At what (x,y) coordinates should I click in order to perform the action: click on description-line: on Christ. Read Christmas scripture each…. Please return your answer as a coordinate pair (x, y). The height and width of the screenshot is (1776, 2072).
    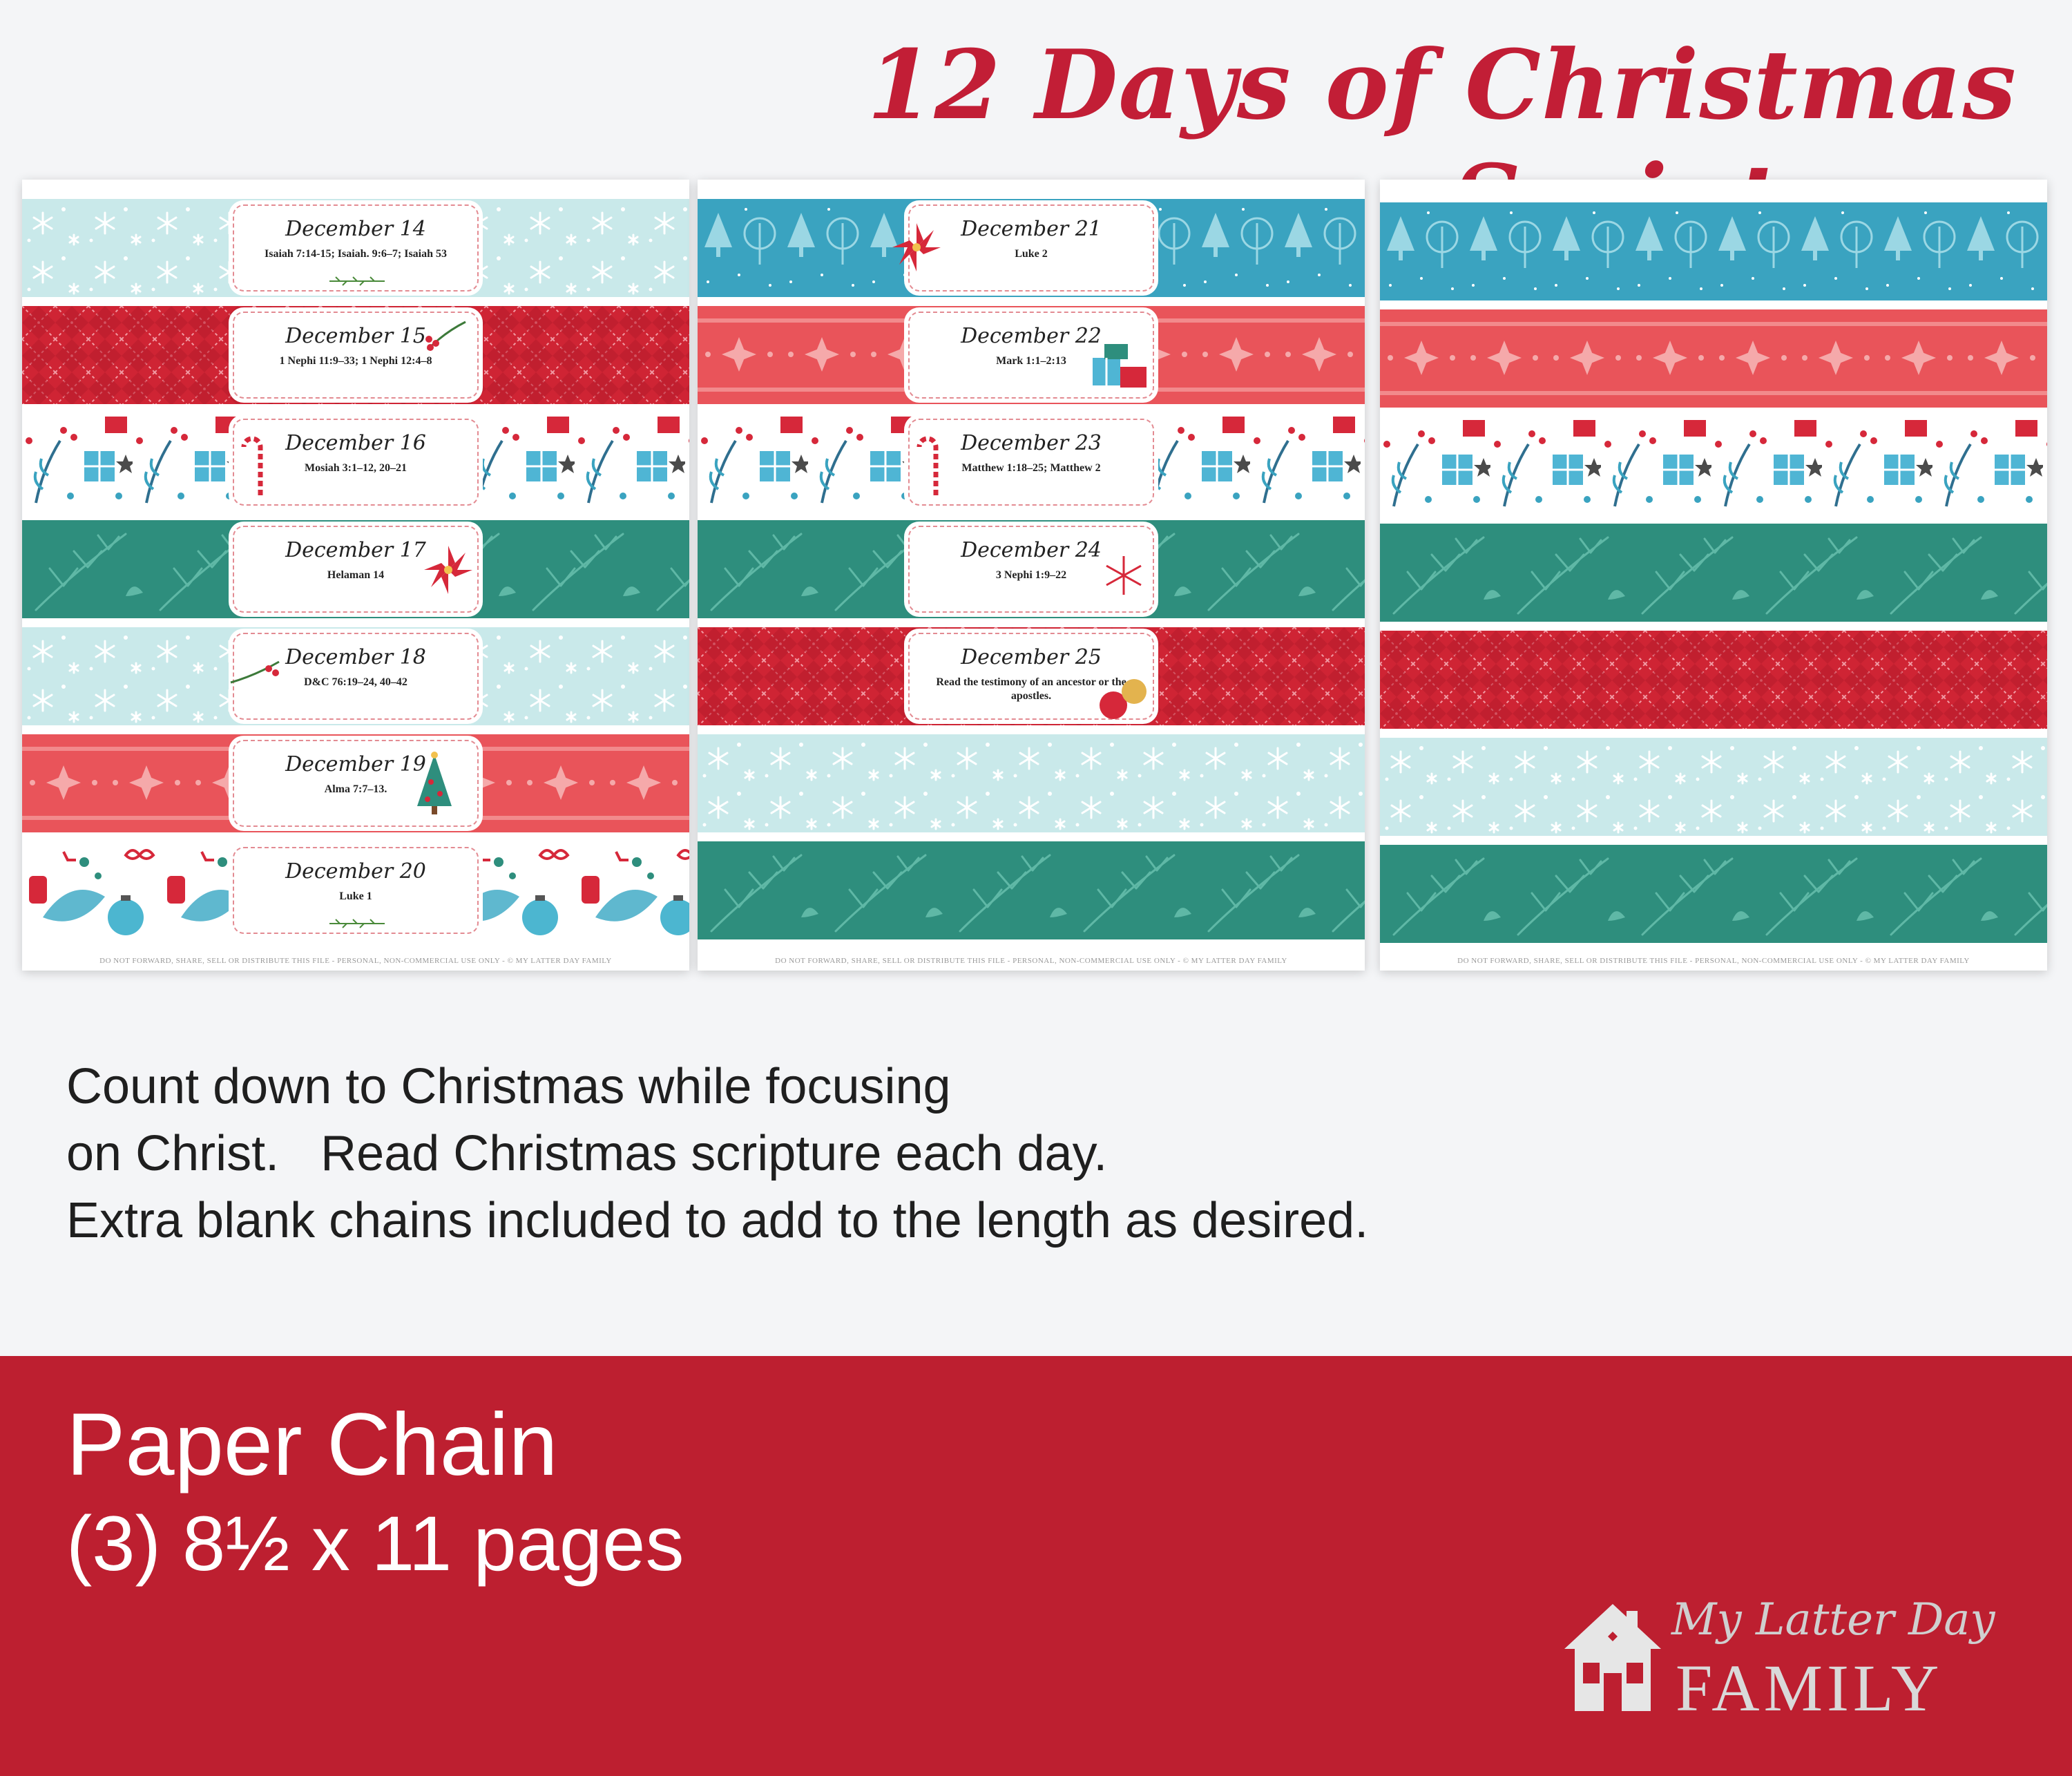
    Looking at the image, I should click on (587, 1153).